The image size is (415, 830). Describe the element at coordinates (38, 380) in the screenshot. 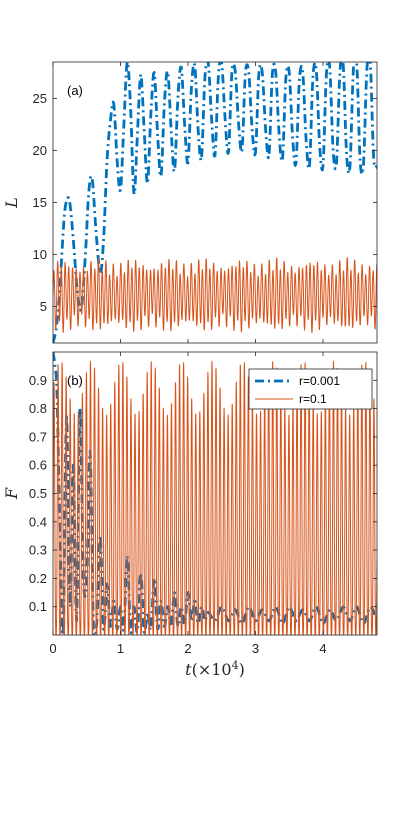

I see `y-tick-label: 0.9` at that location.